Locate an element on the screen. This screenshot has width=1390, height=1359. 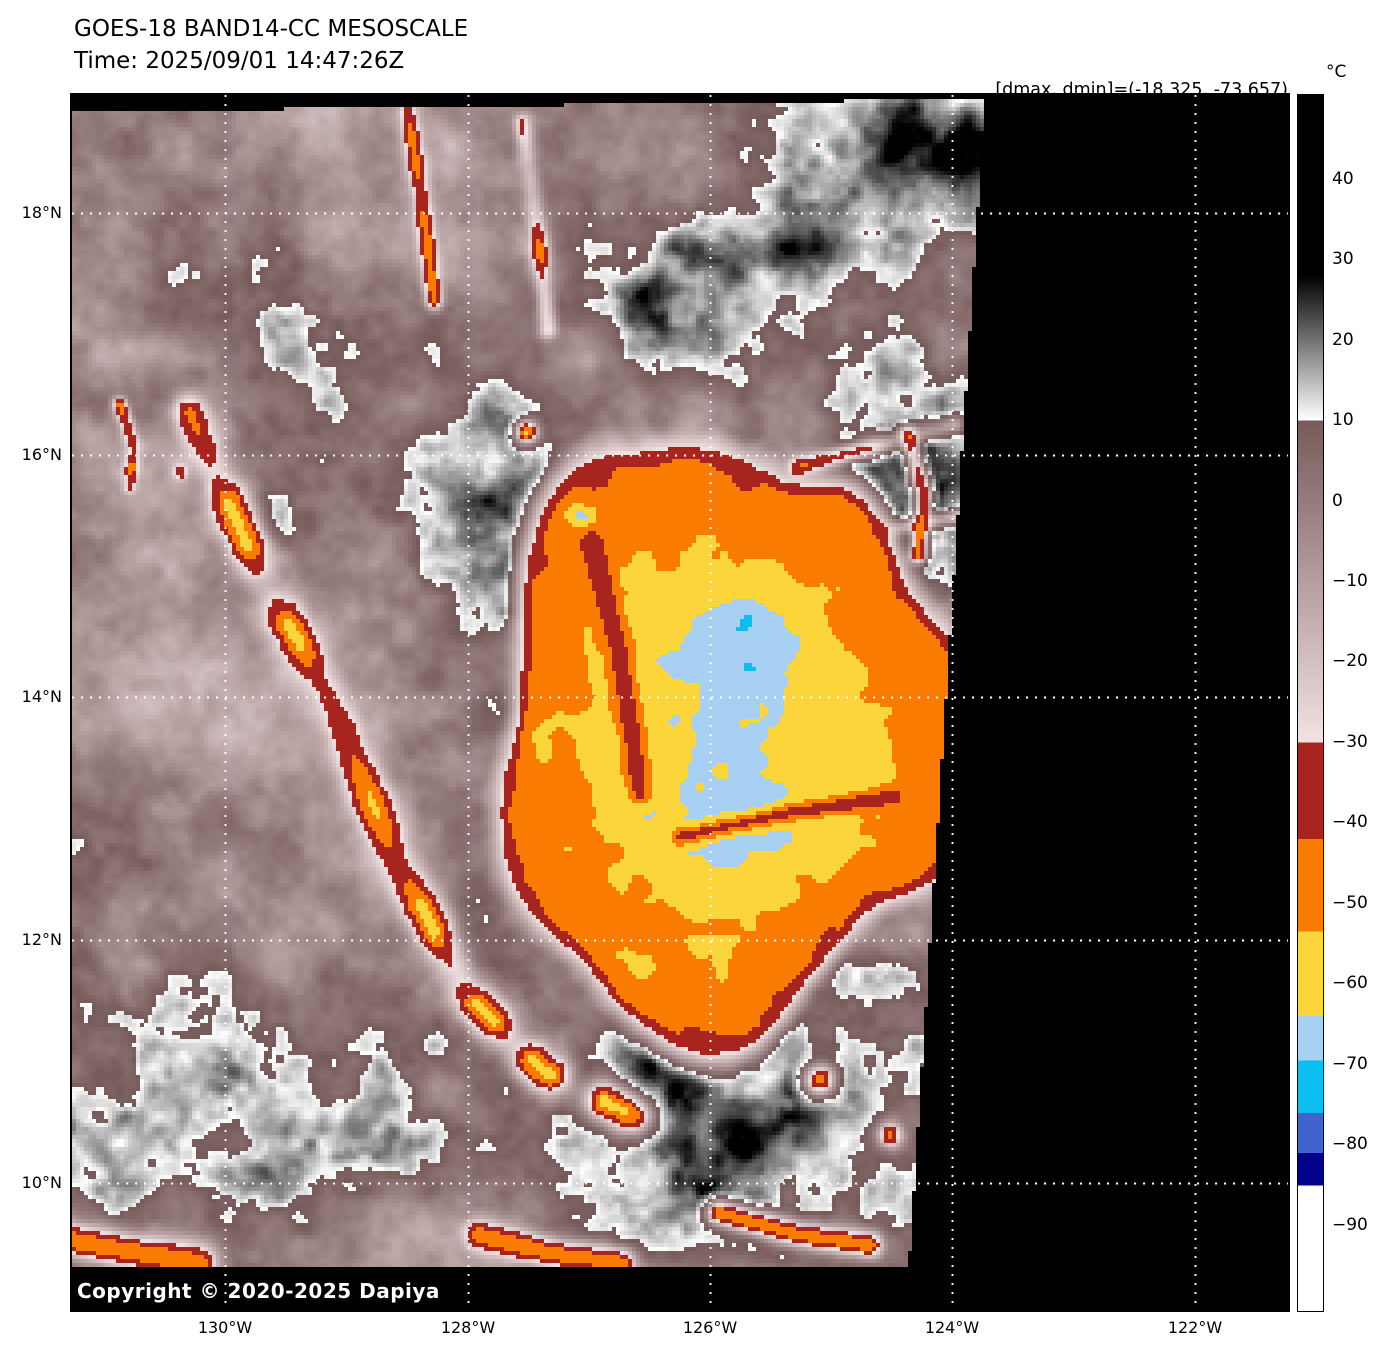
colorbar-tick-11: −70 is located at coordinates (1350, 1063).